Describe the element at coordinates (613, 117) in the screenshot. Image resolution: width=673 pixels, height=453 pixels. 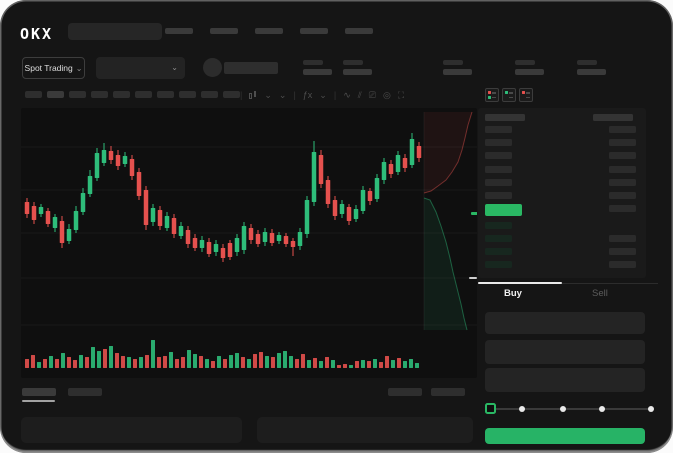
I see `orderbook-header-amount` at that location.